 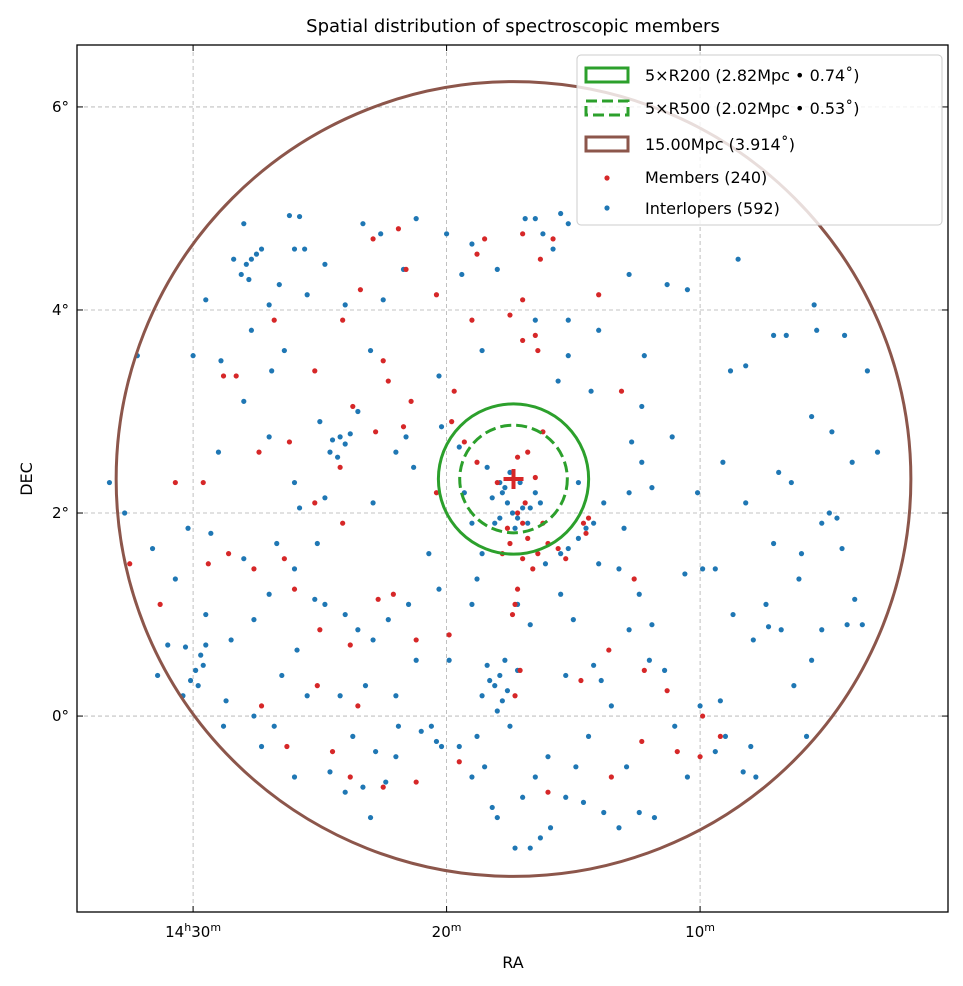 I want to click on legend-15mpc-label: 15.00Mpc (3.914˚), so click(x=720, y=144).